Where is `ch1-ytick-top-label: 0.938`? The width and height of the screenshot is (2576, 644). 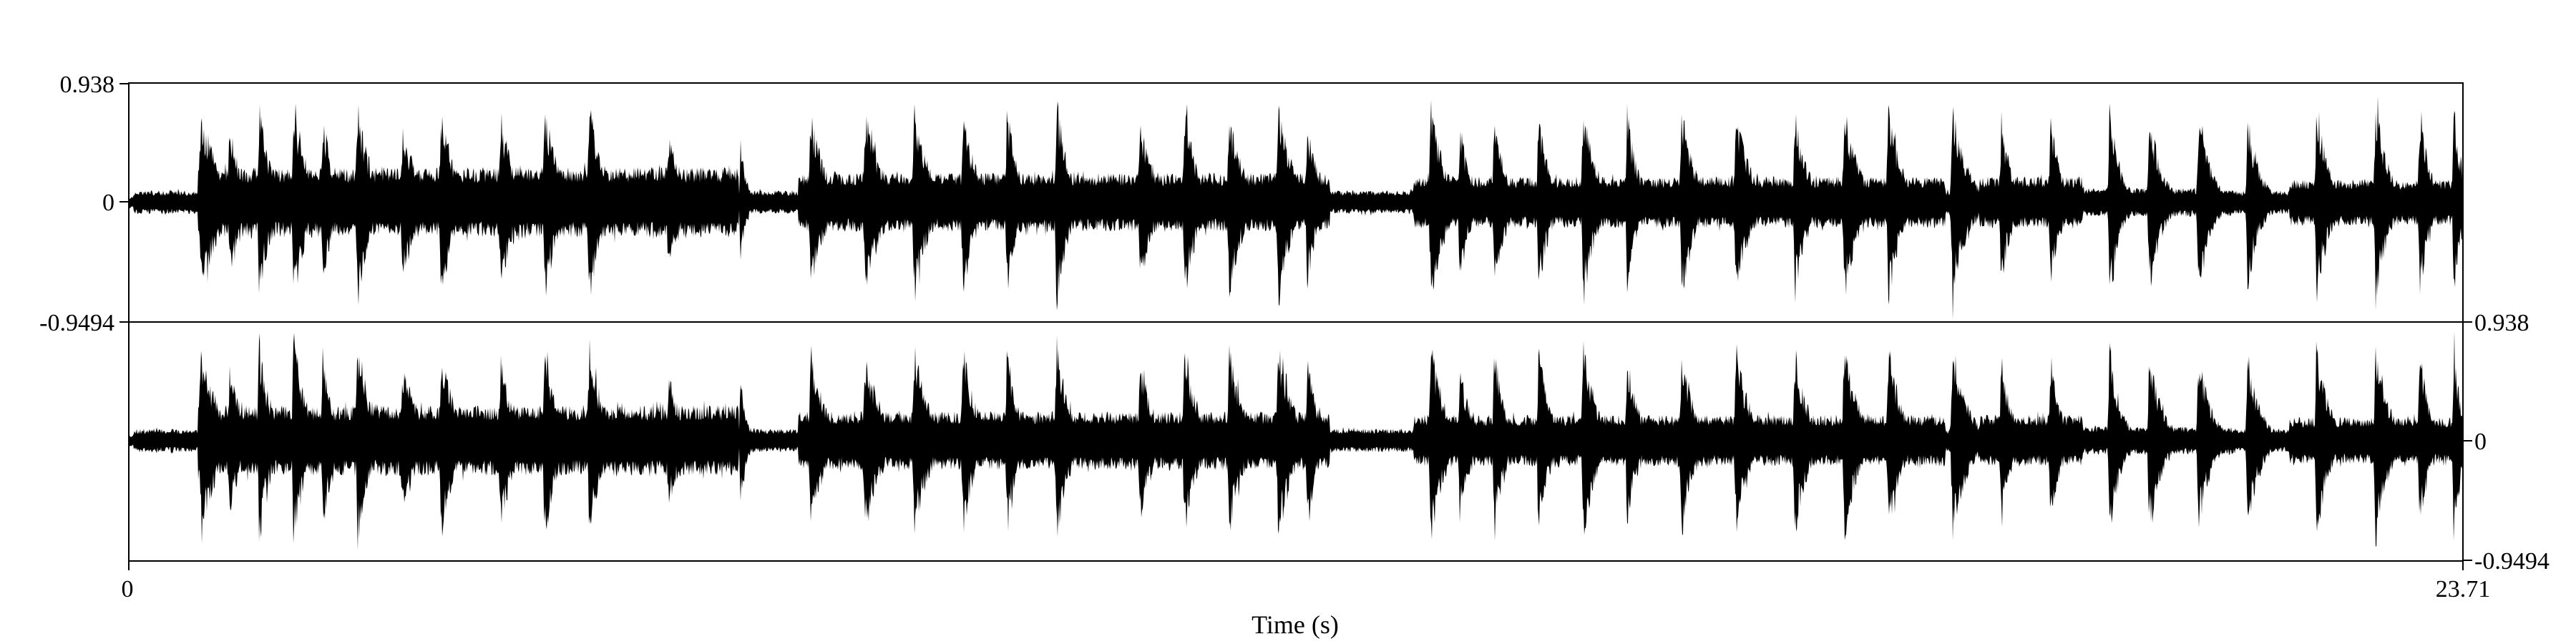 ch1-ytick-top-label: 0.938 is located at coordinates (87, 85).